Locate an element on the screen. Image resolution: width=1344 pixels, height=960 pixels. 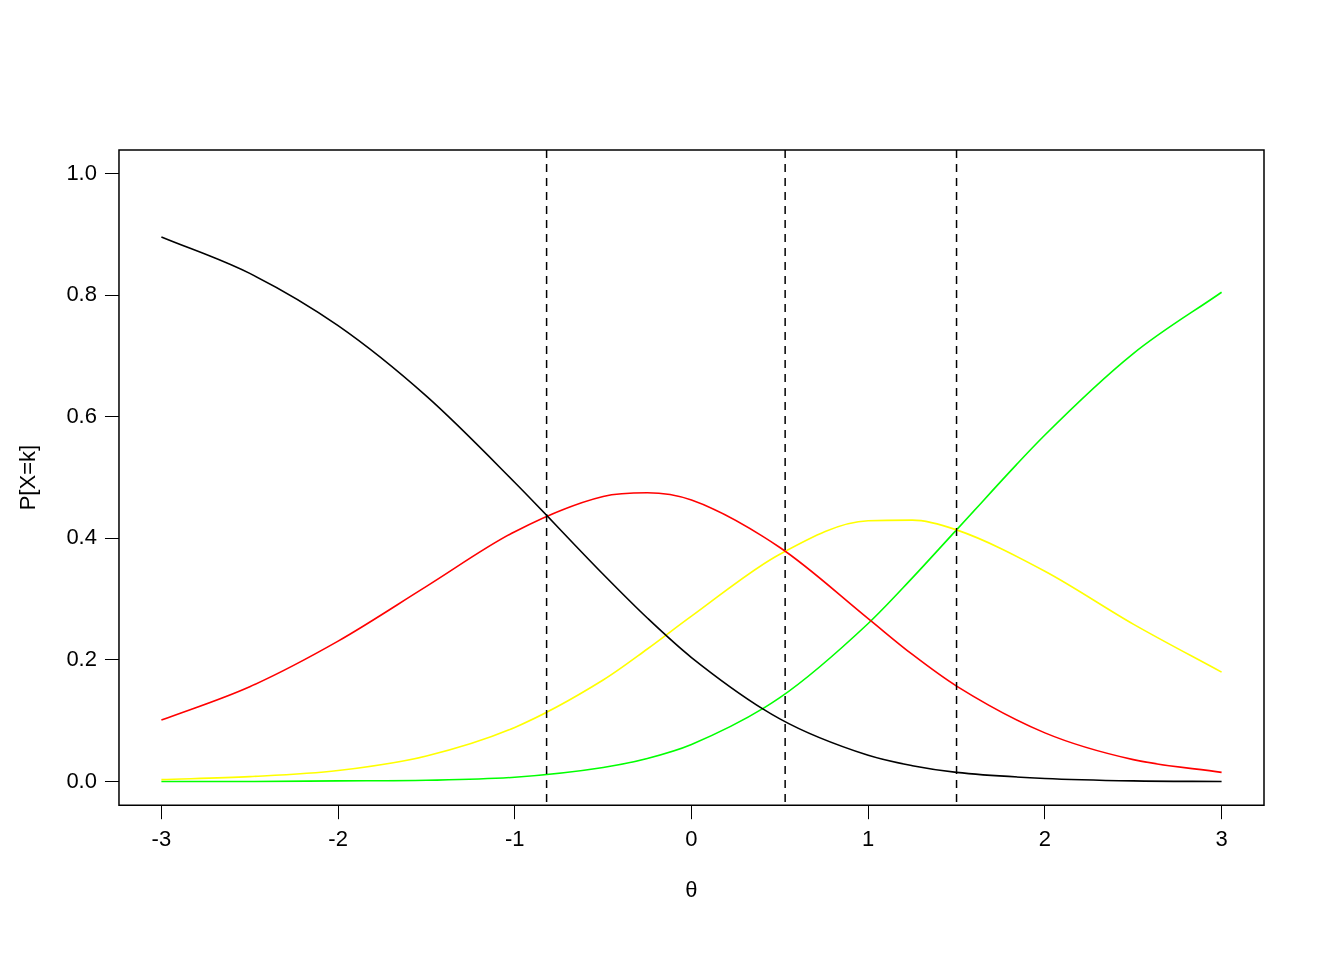
x-tick-label: 1 is located at coordinates (868, 839).